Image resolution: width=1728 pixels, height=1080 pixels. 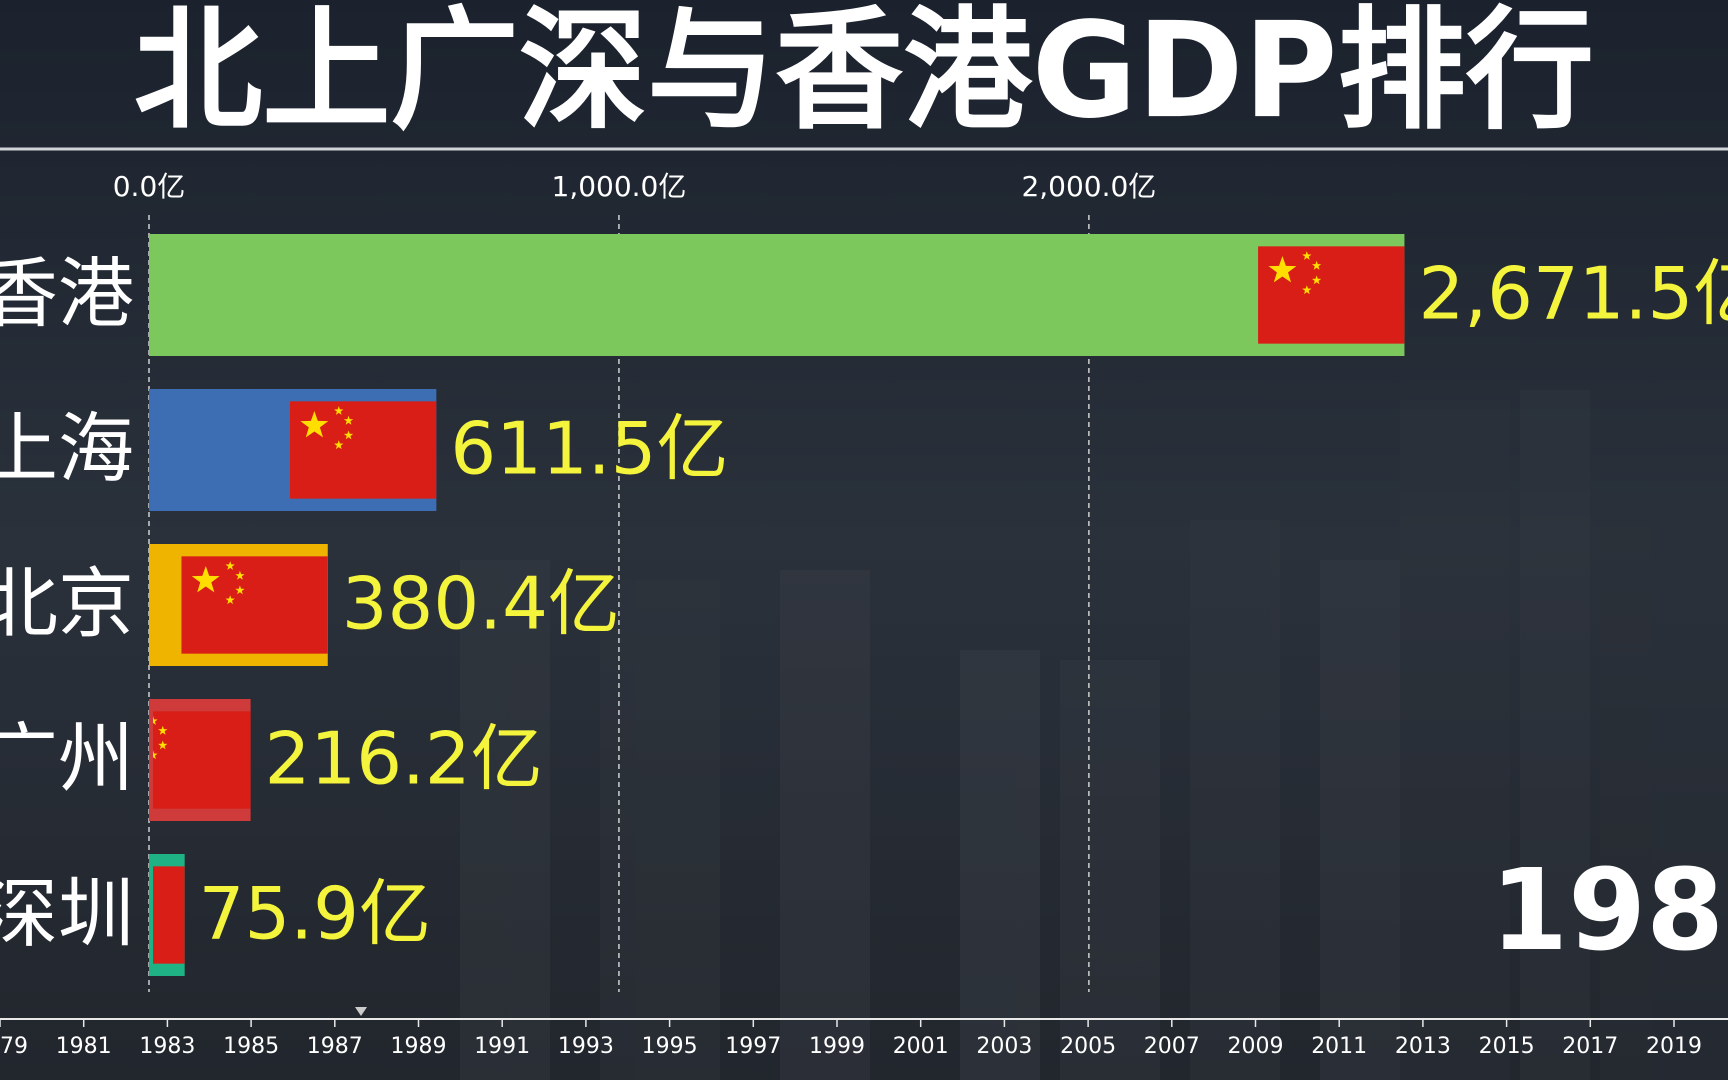 What do you see at coordinates (1573, 294) in the screenshot?
I see `value-label: 2,671.5亿` at bounding box center [1573, 294].